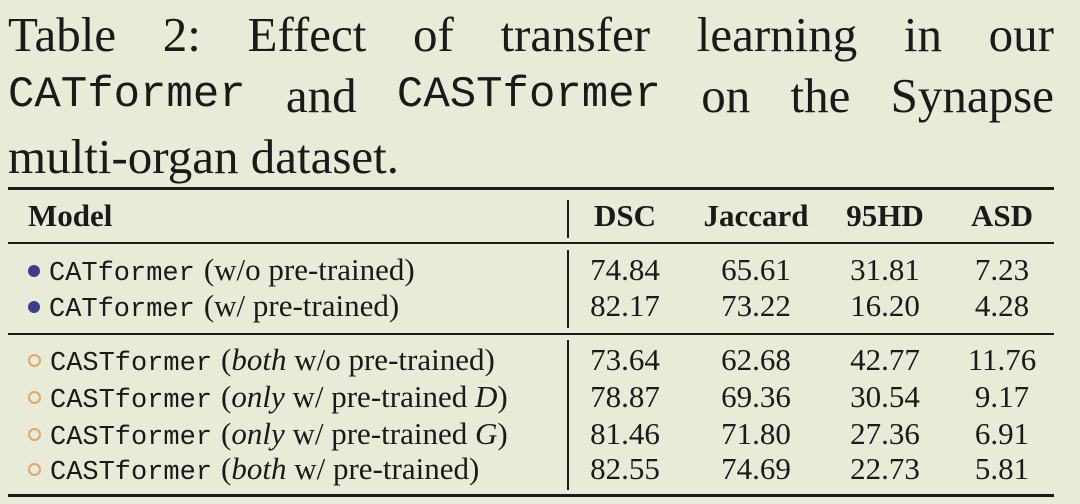 The image size is (1080, 504). Describe the element at coordinates (756, 359) in the screenshot. I see `cell-jaccard: 62.68` at that location.